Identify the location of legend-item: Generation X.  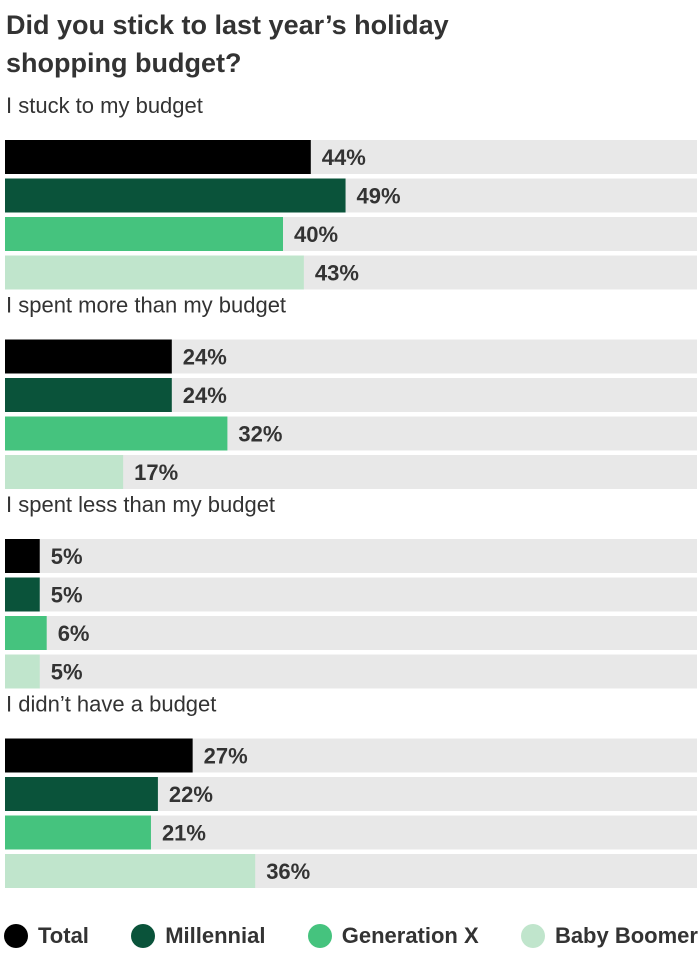
(393, 936).